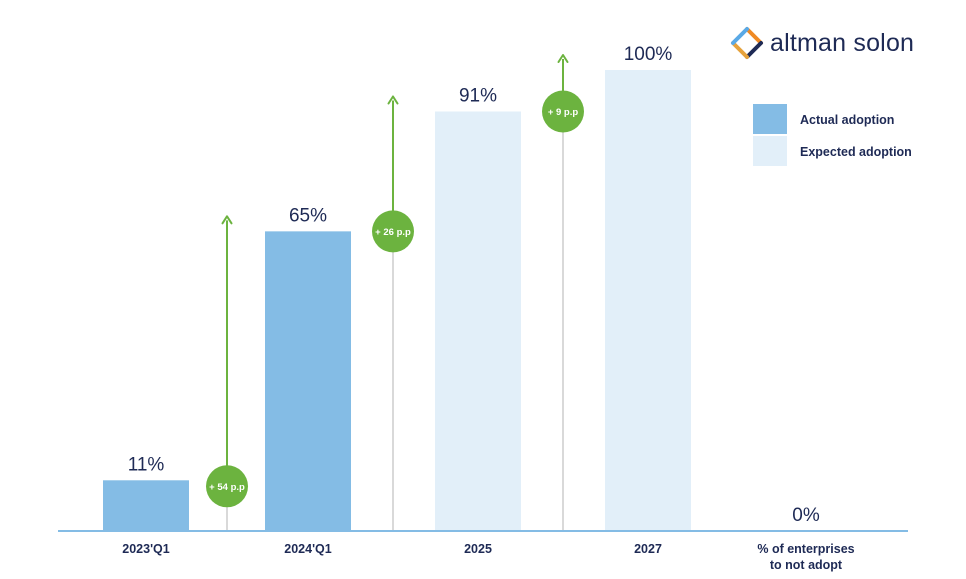  I want to click on value-label-4: 0%, so click(806, 515).